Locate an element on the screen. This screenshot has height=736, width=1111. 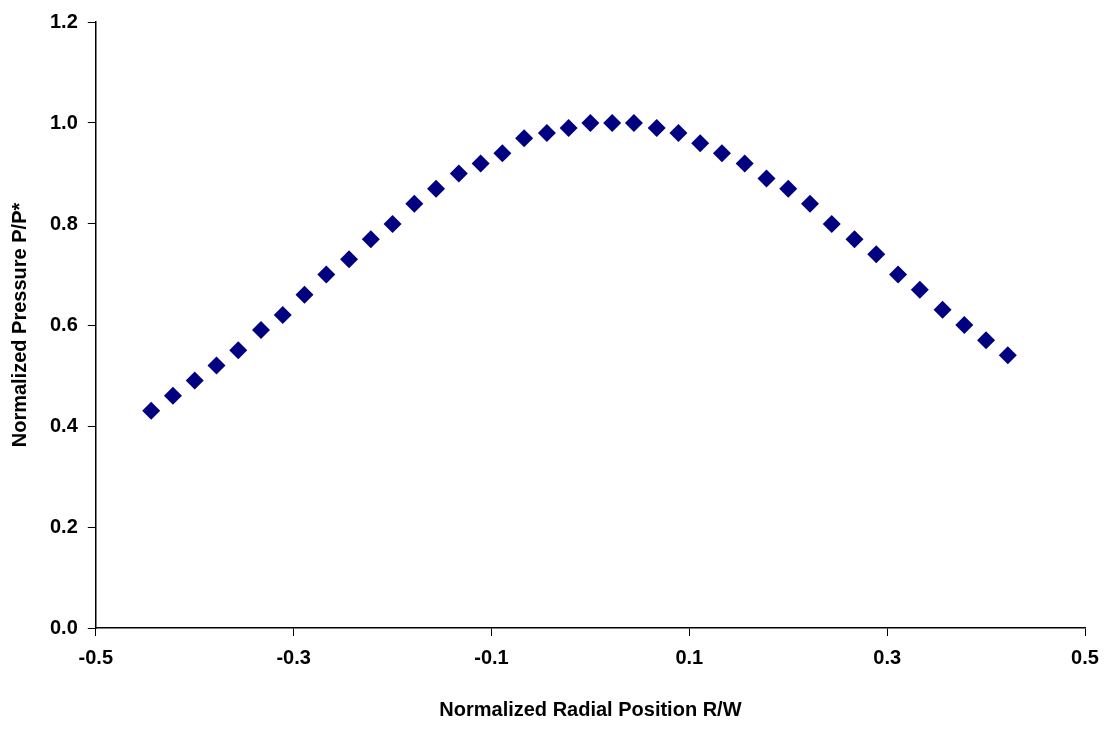
y-tick-label: 1.0 is located at coordinates (63, 121).